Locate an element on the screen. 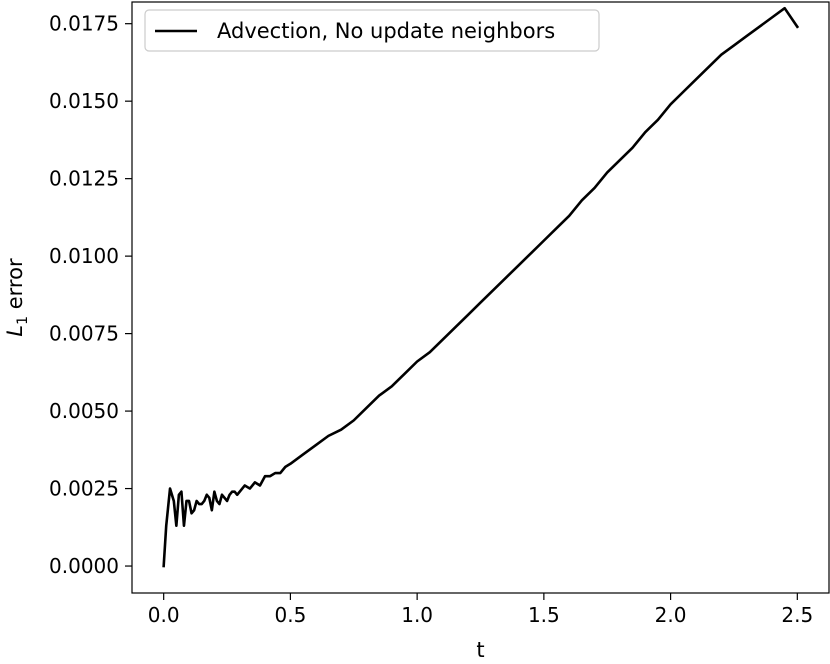 The width and height of the screenshot is (830, 664). x-tick-label: 2.0 is located at coordinates (671, 615).